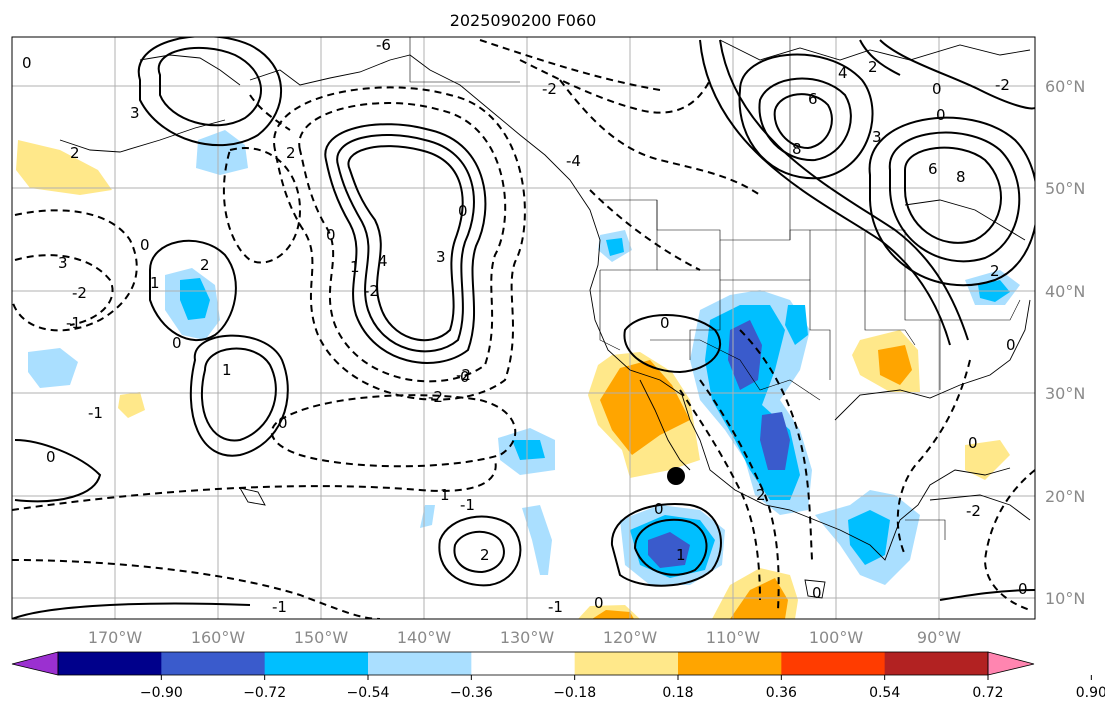 The width and height of the screenshot is (1105, 712). Describe the element at coordinates (1065, 291) in the screenshot. I see `lat-label: 40°N` at that location.